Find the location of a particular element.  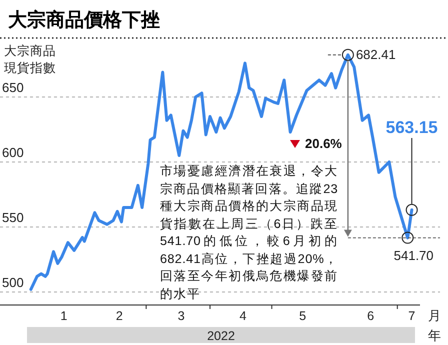

x-tick-label: 7 is located at coordinates (412, 316).